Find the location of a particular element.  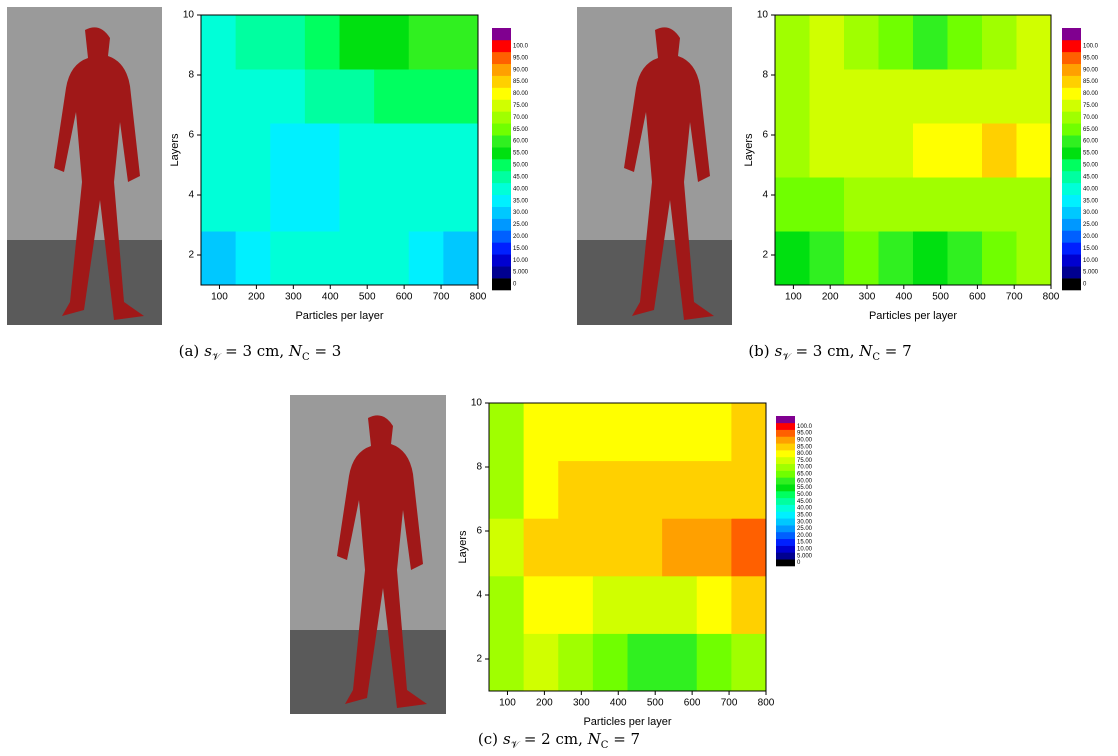

caption-part: = 2 cm, is located at coordinates (553, 739).